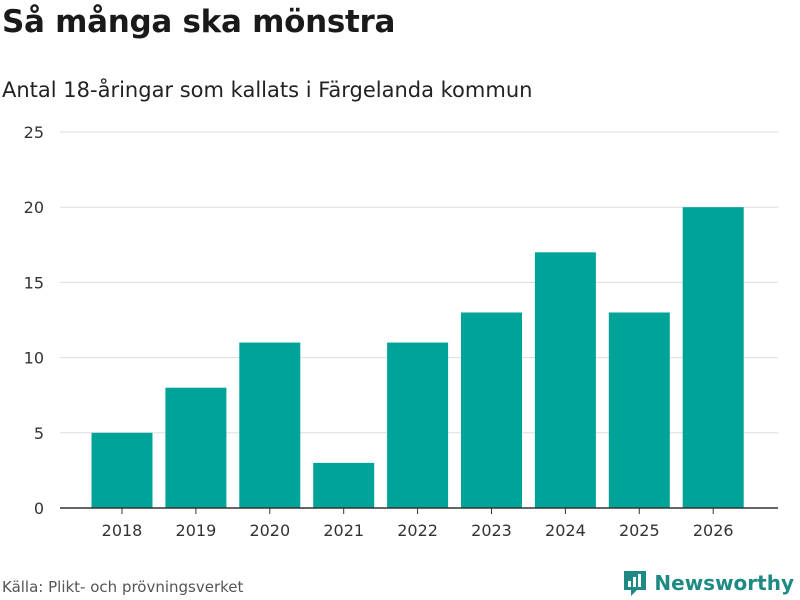 This screenshot has height=600, width=800. What do you see at coordinates (196, 530) in the screenshot?
I see `x-tick-label: 2019` at bounding box center [196, 530].